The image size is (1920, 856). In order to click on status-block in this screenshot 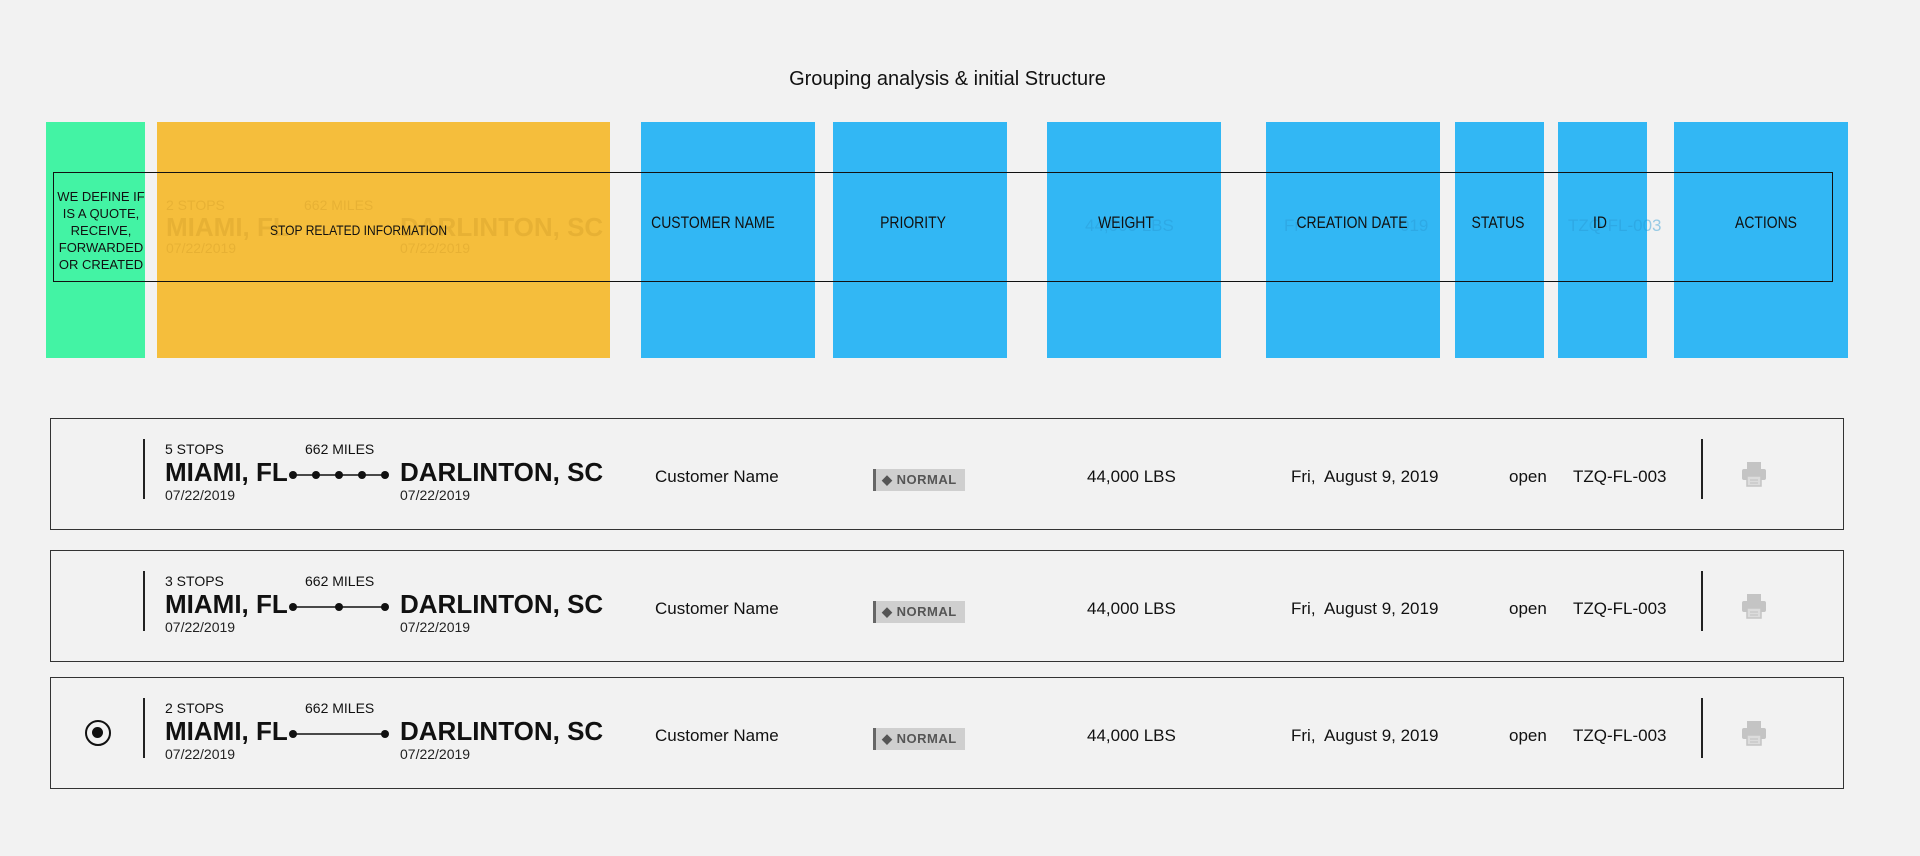, I will do `click(1499, 240)`.